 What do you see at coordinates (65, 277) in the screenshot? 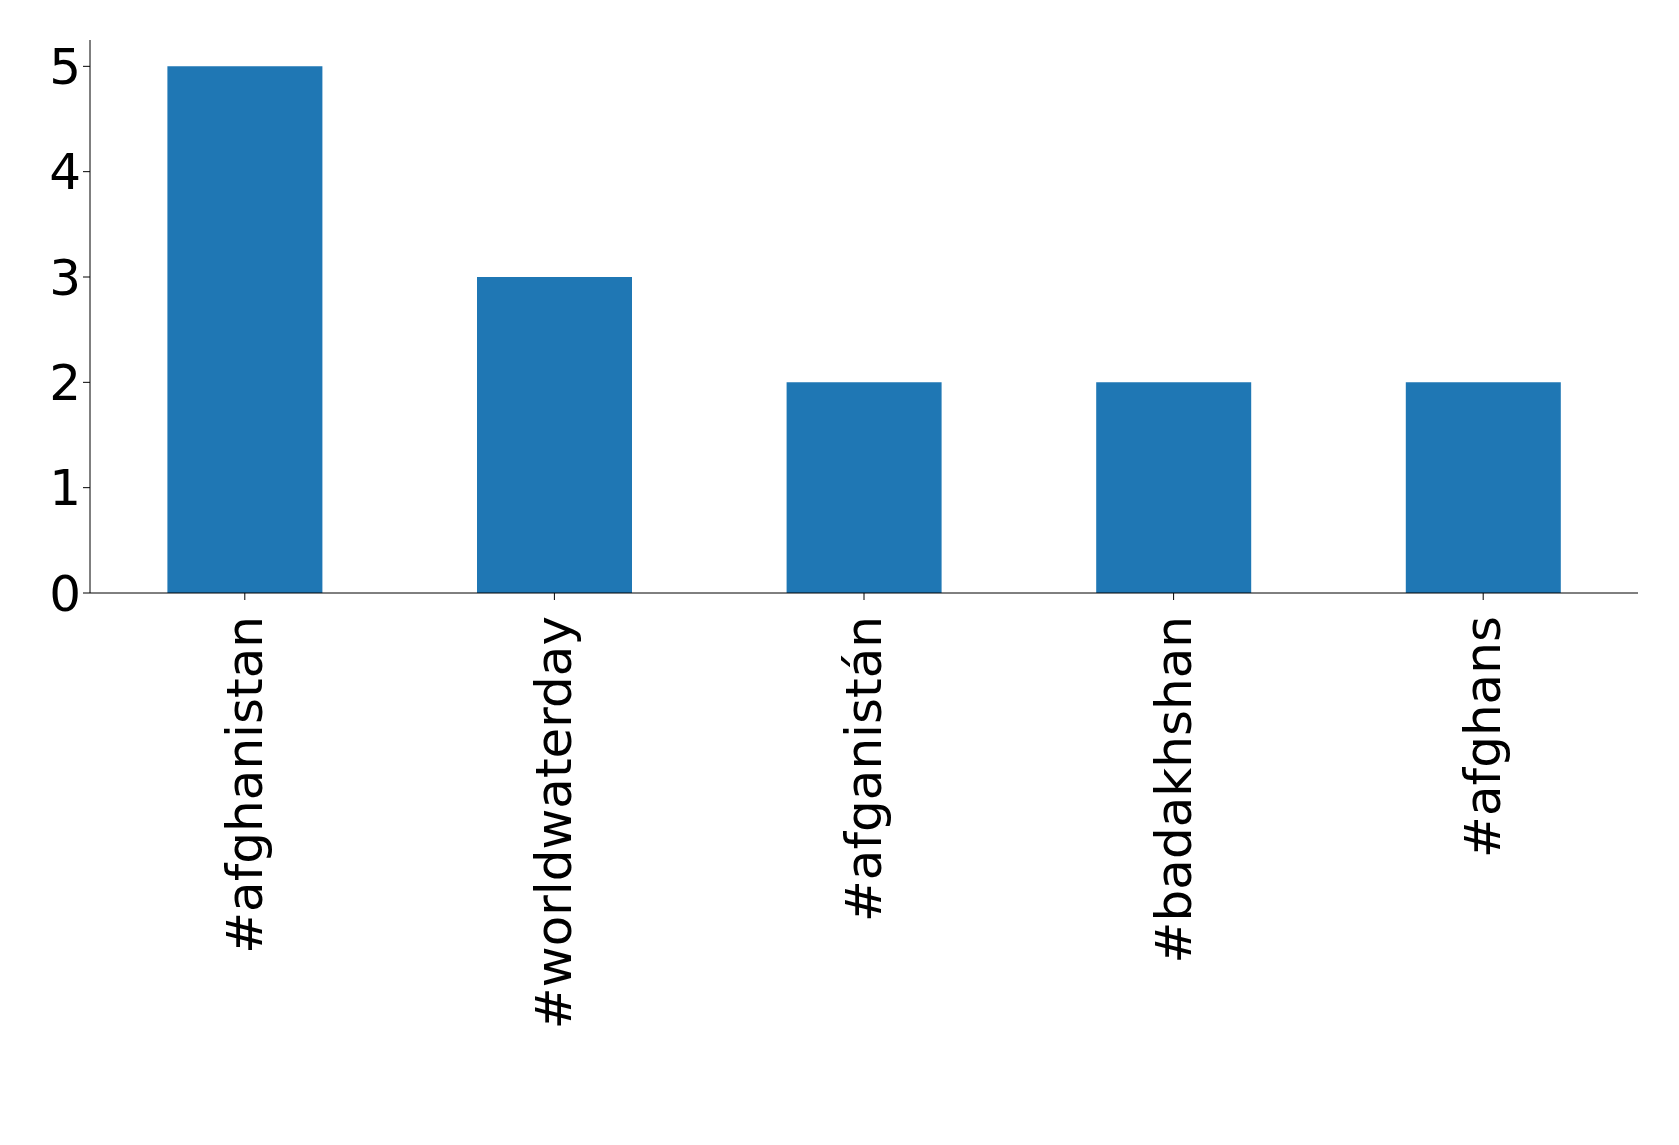
I see `y-tick-label: 3` at bounding box center [65, 277].